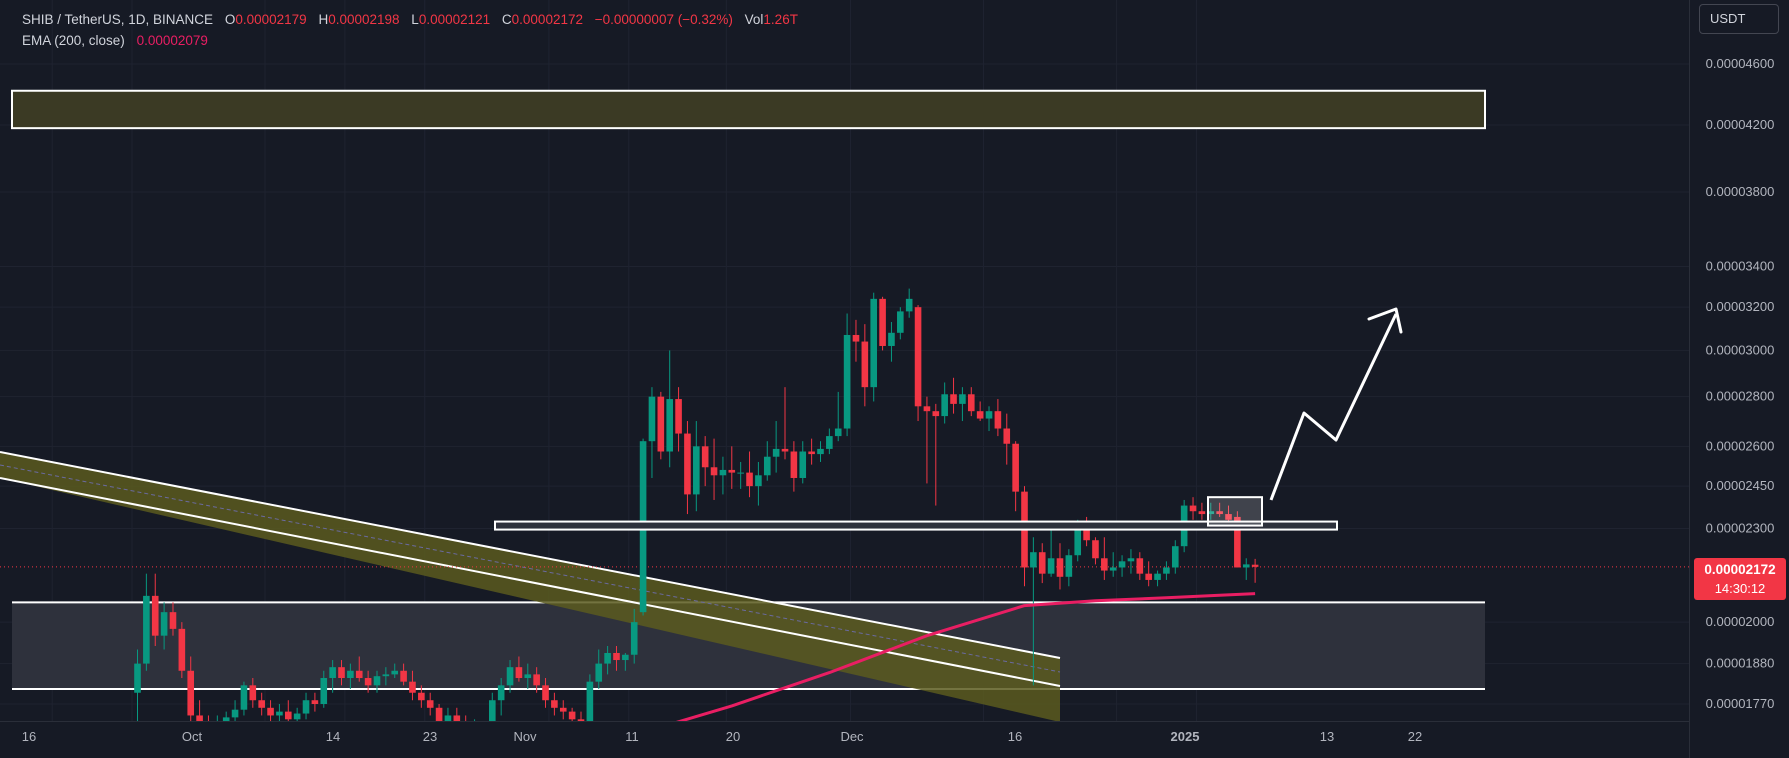  What do you see at coordinates (1689, 379) in the screenshot?
I see `price-axis-separator` at bounding box center [1689, 379].